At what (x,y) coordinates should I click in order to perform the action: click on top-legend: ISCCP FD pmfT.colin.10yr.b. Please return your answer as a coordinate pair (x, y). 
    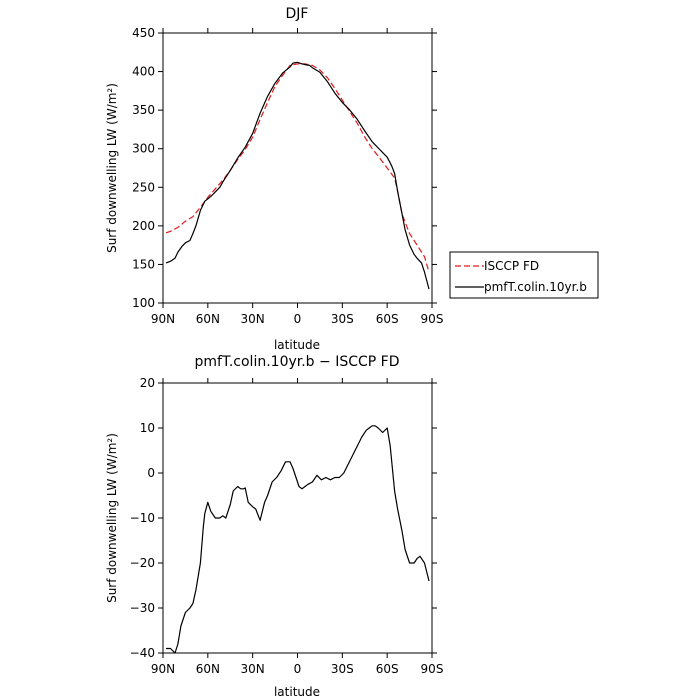
    Looking at the image, I should click on (524, 275).